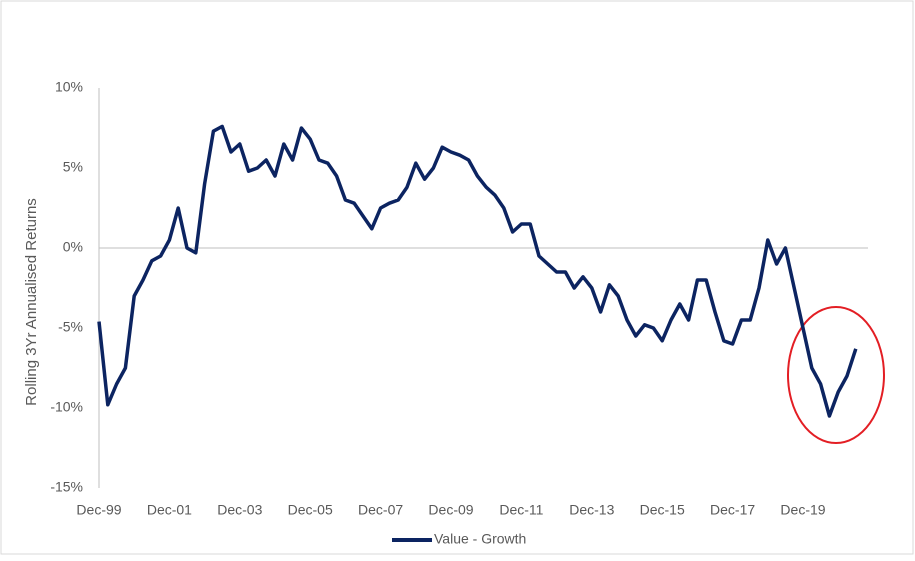 The image size is (915, 561). What do you see at coordinates (239, 510) in the screenshot?
I see `x-tick-label: Dec-03` at bounding box center [239, 510].